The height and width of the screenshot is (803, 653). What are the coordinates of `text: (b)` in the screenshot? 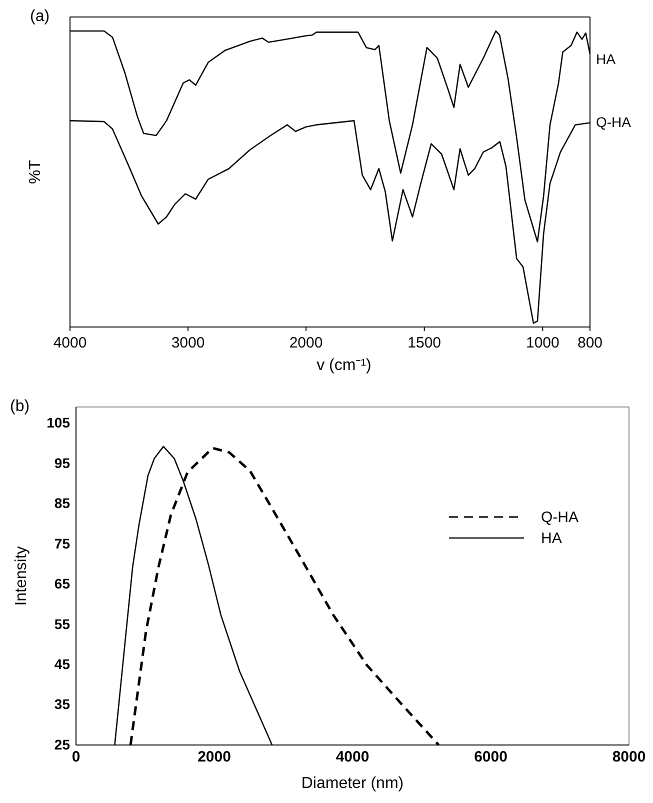 It's located at (20, 406).